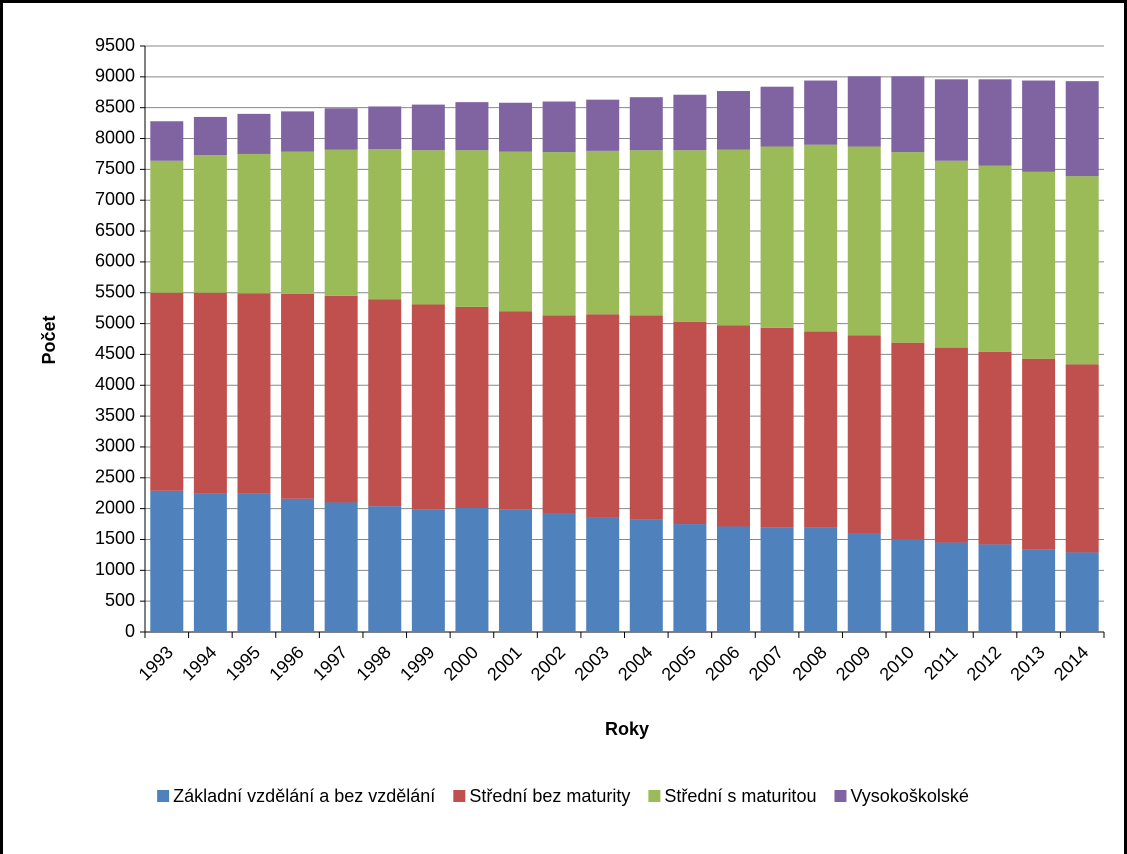 The image size is (1127, 854). Describe the element at coordinates (115, 45) in the screenshot. I see `y-tick-label: 9500` at that location.